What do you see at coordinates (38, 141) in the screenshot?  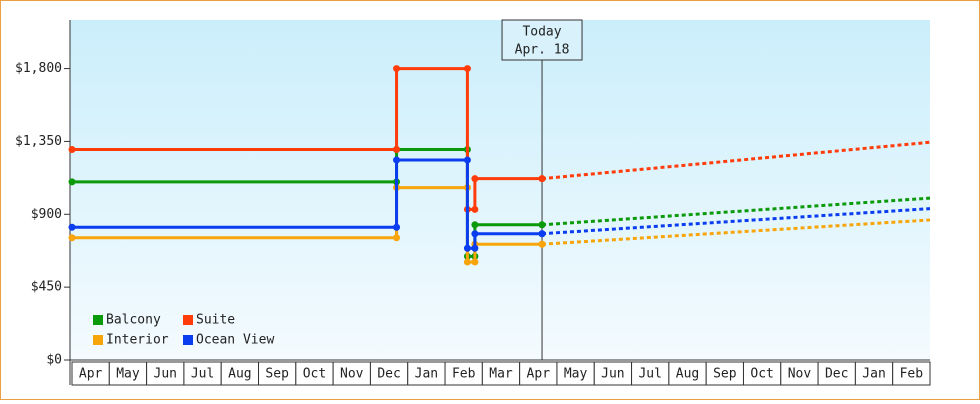 I see `y-tick-label: $1,350` at bounding box center [38, 141].